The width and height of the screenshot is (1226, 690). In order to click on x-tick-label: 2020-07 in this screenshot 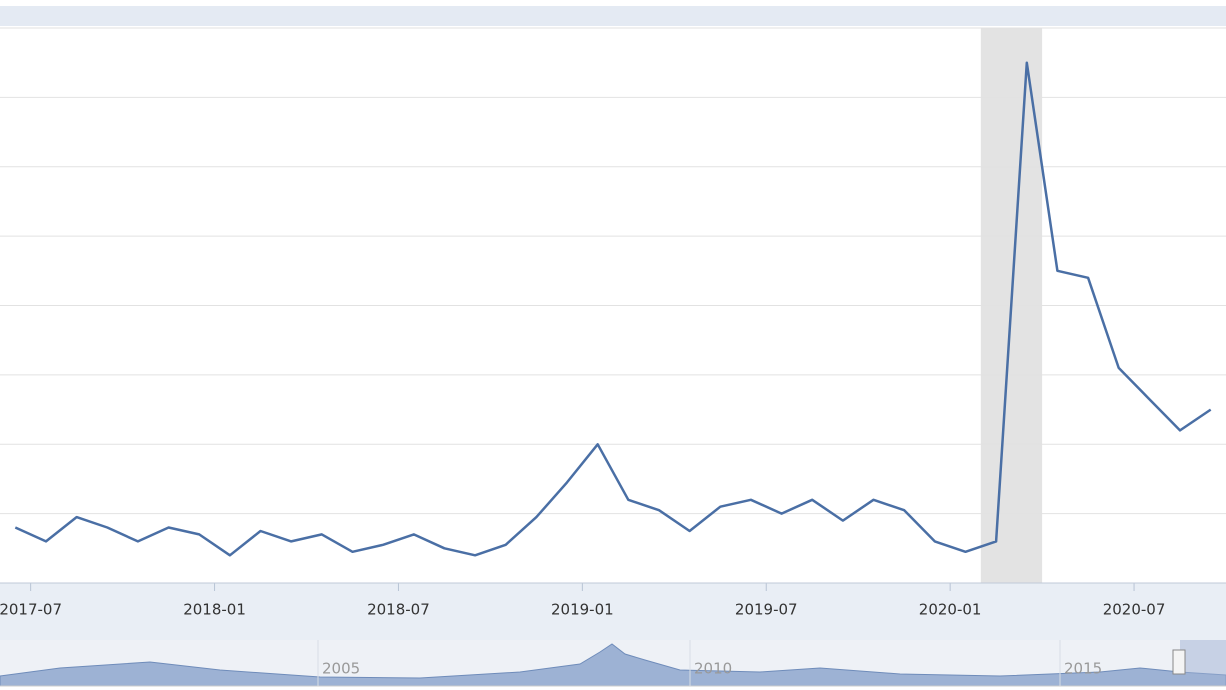, I will do `click(1134, 610)`.